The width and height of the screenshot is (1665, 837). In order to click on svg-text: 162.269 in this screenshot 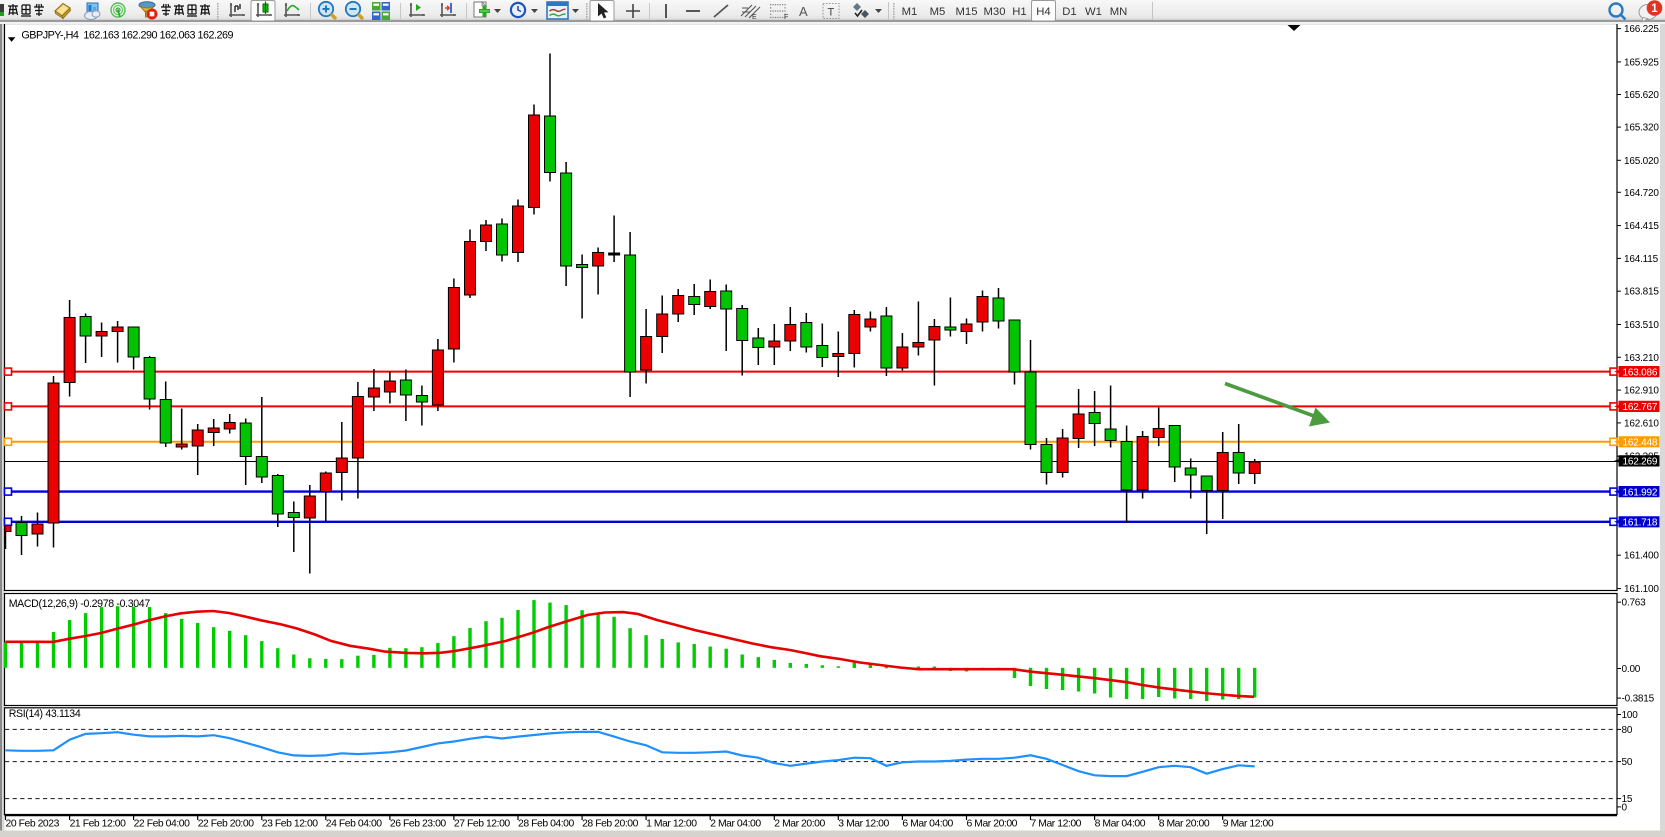, I will do `click(1640, 462)`.